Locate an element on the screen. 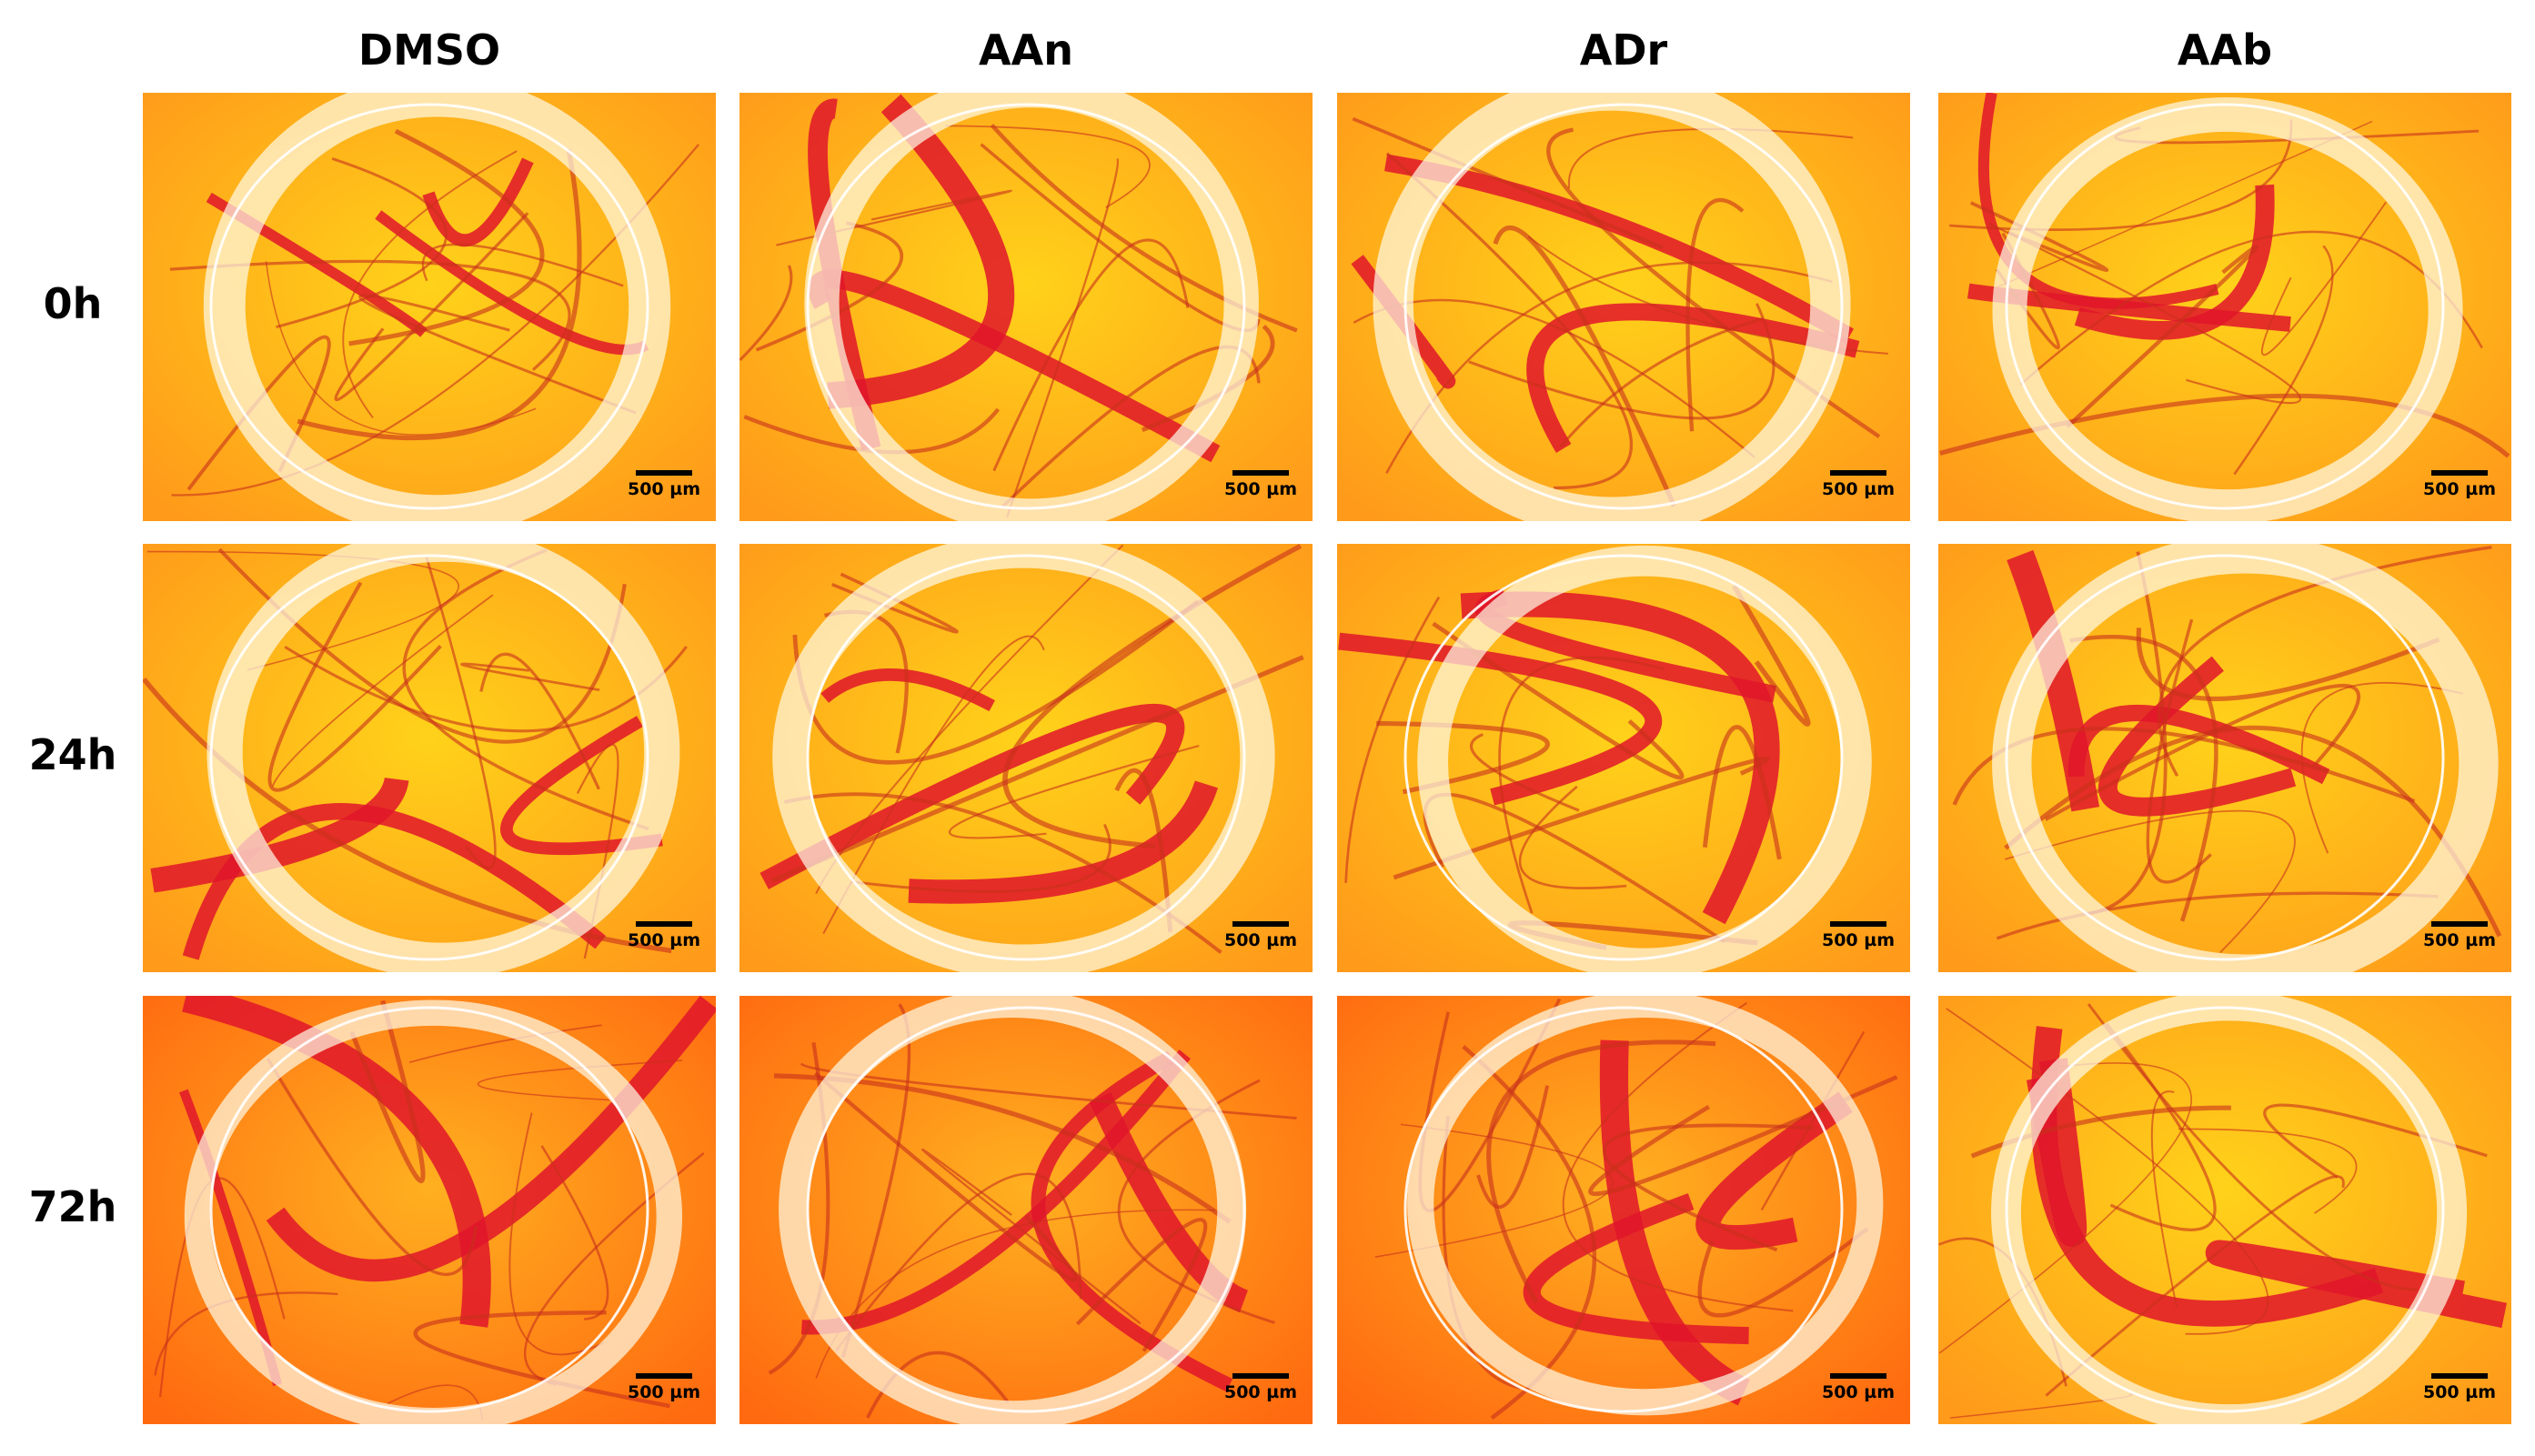 The width and height of the screenshot is (2535, 1456). column-header: AAn is located at coordinates (1026, 50).